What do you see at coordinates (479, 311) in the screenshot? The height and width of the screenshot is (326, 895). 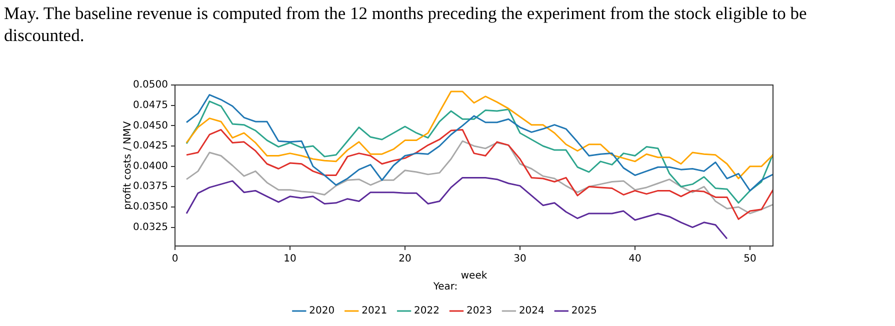 I see `legend-label: 2023` at bounding box center [479, 311].